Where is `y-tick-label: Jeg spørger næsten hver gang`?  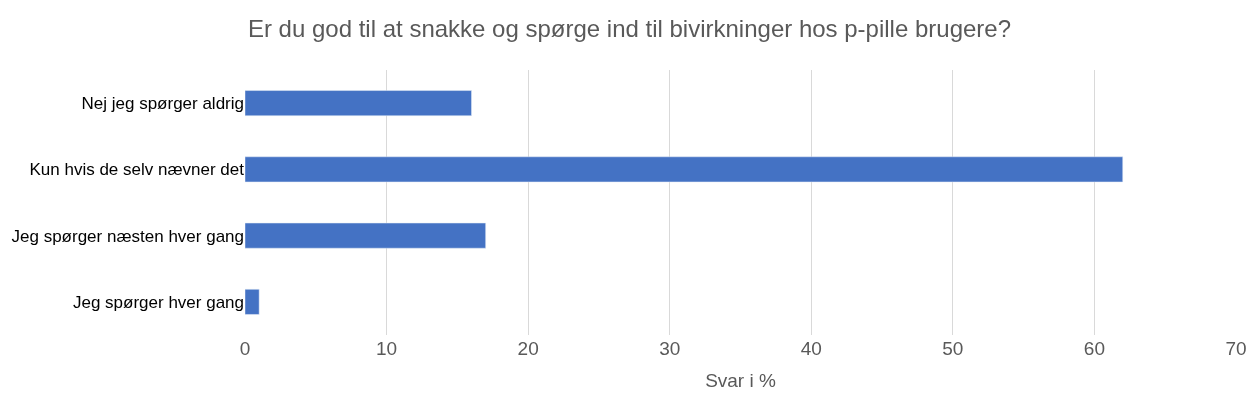 y-tick-label: Jeg spørger næsten hver gang is located at coordinates (127, 236).